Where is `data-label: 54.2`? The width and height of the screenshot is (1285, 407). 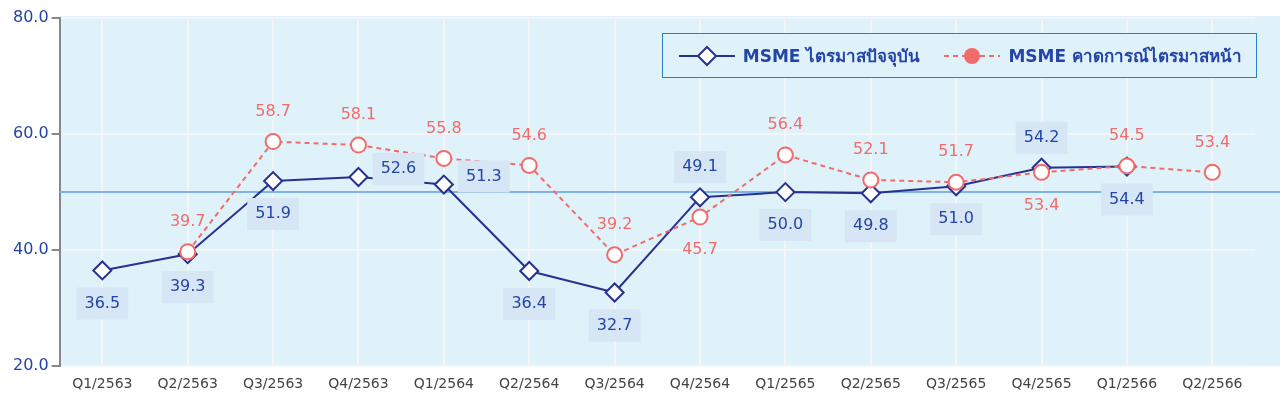
data-label: 54.2 is located at coordinates (1041, 136).